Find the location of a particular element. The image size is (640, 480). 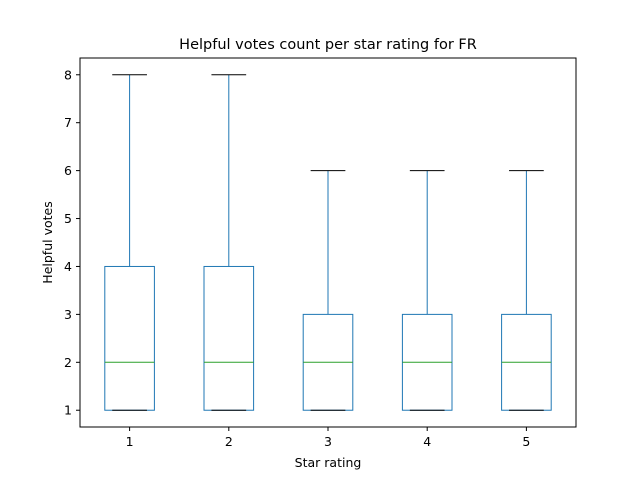

y-tick-label: 6 is located at coordinates (68, 170).